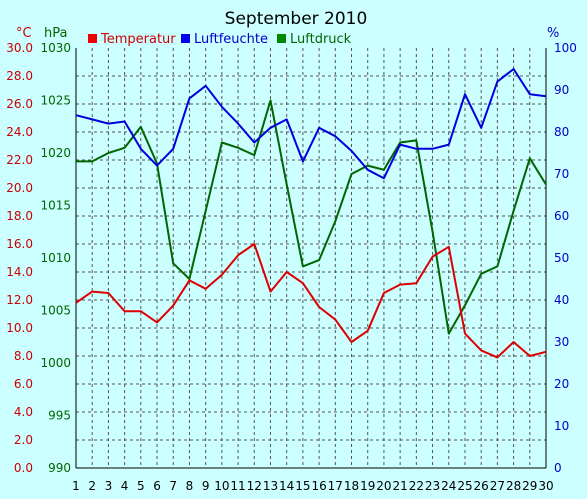  Describe the element at coordinates (237, 486) in the screenshot. I see `x-tick-label: 11` at that location.